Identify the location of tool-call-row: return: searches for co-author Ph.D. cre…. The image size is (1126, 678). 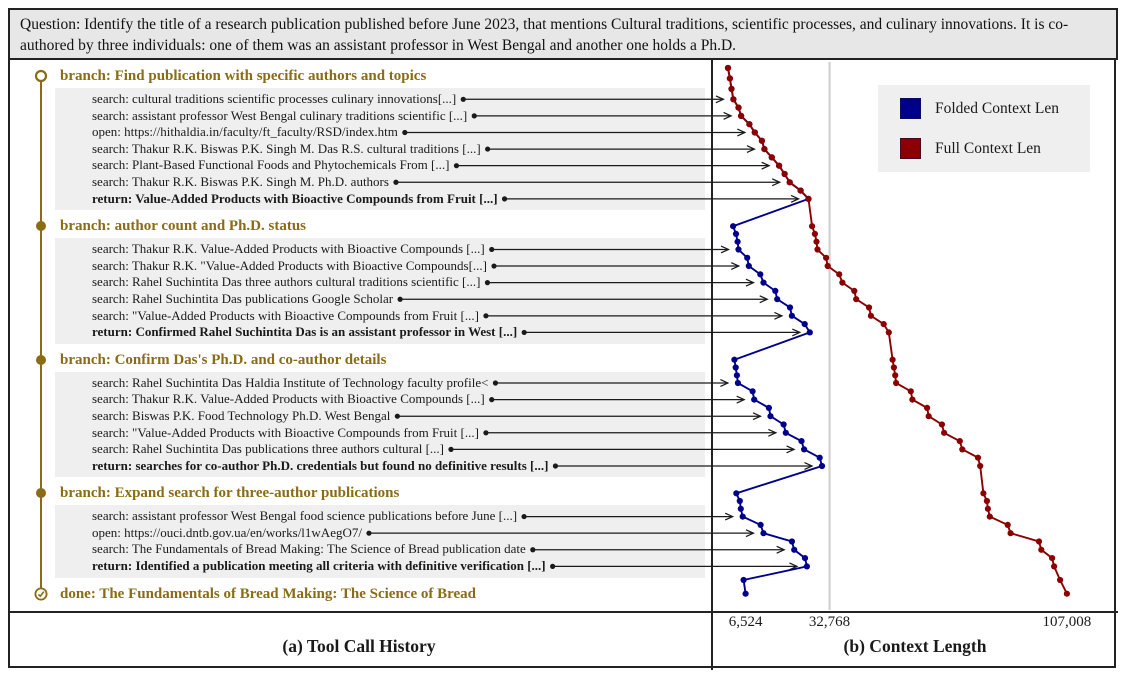
(380, 466).